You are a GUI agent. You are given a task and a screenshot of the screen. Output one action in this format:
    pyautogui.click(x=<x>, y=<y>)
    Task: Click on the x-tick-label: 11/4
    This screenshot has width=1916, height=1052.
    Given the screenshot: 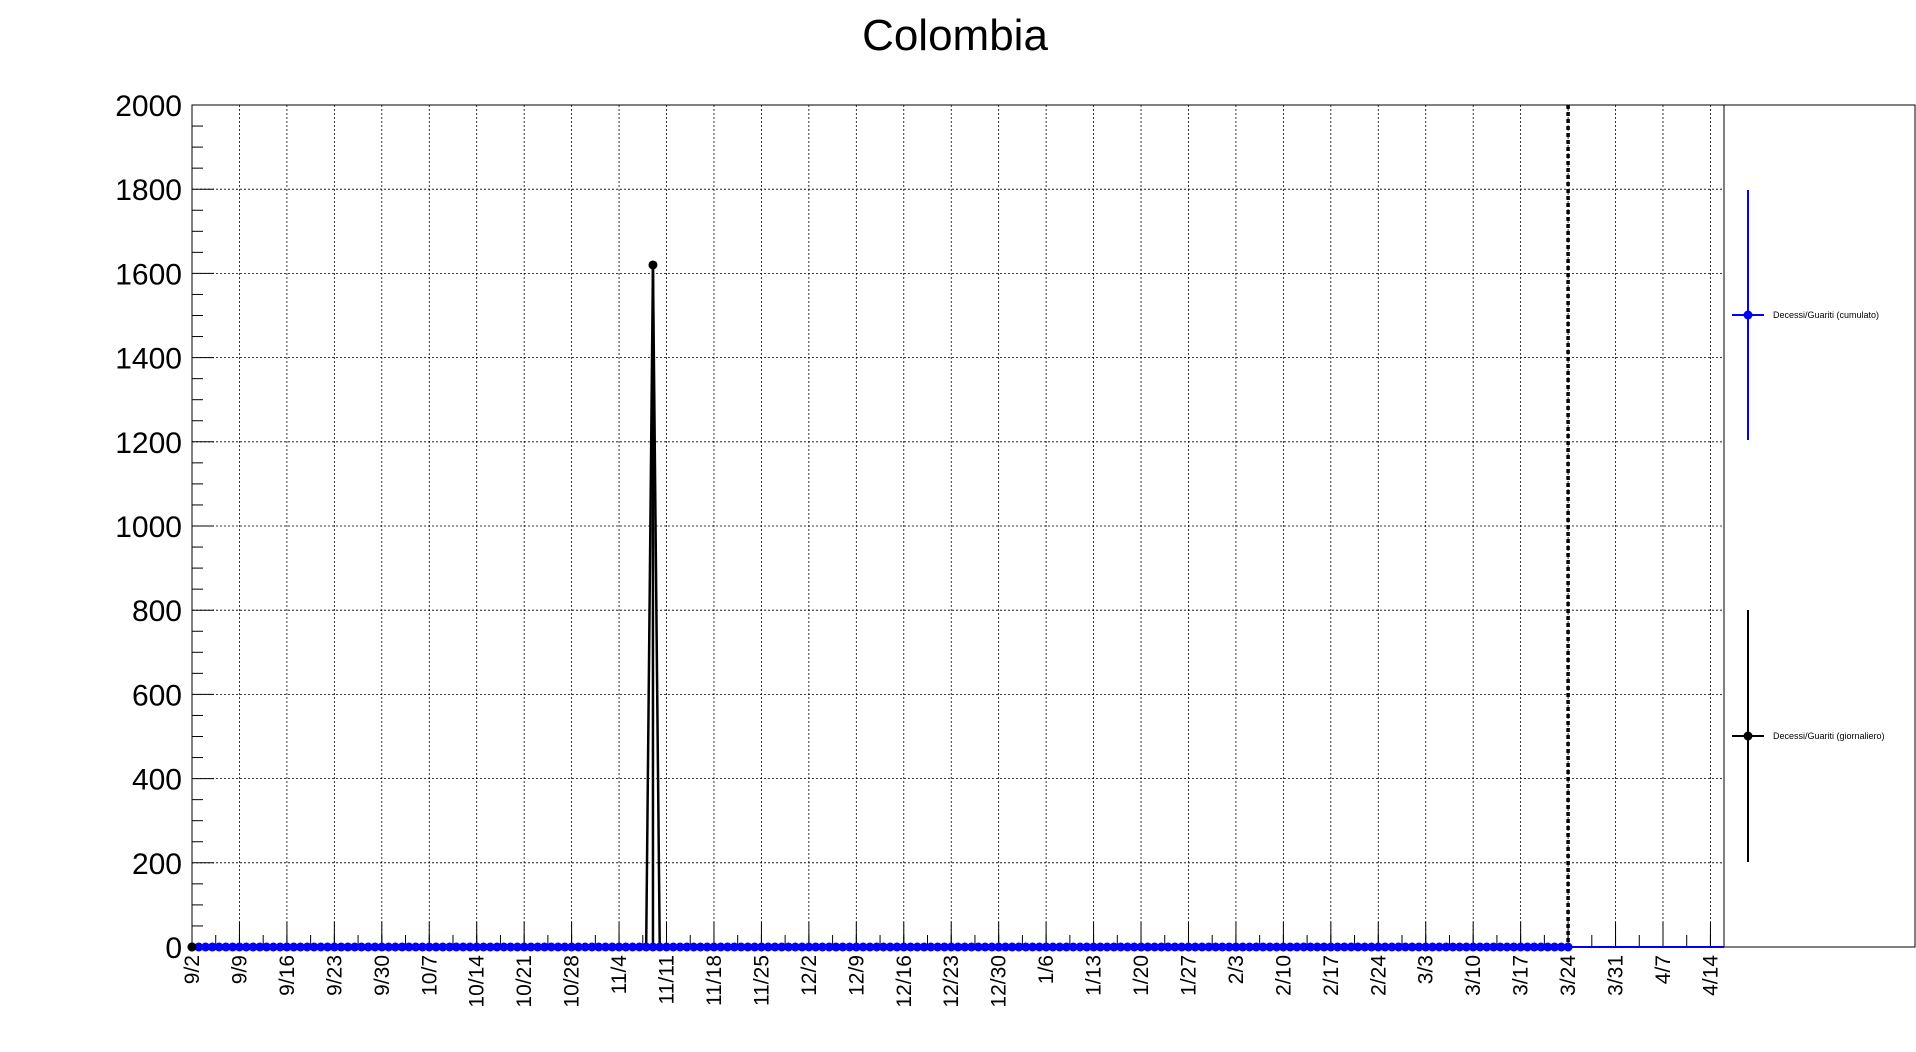 What is the action you would take?
    pyautogui.click(x=619, y=975)
    